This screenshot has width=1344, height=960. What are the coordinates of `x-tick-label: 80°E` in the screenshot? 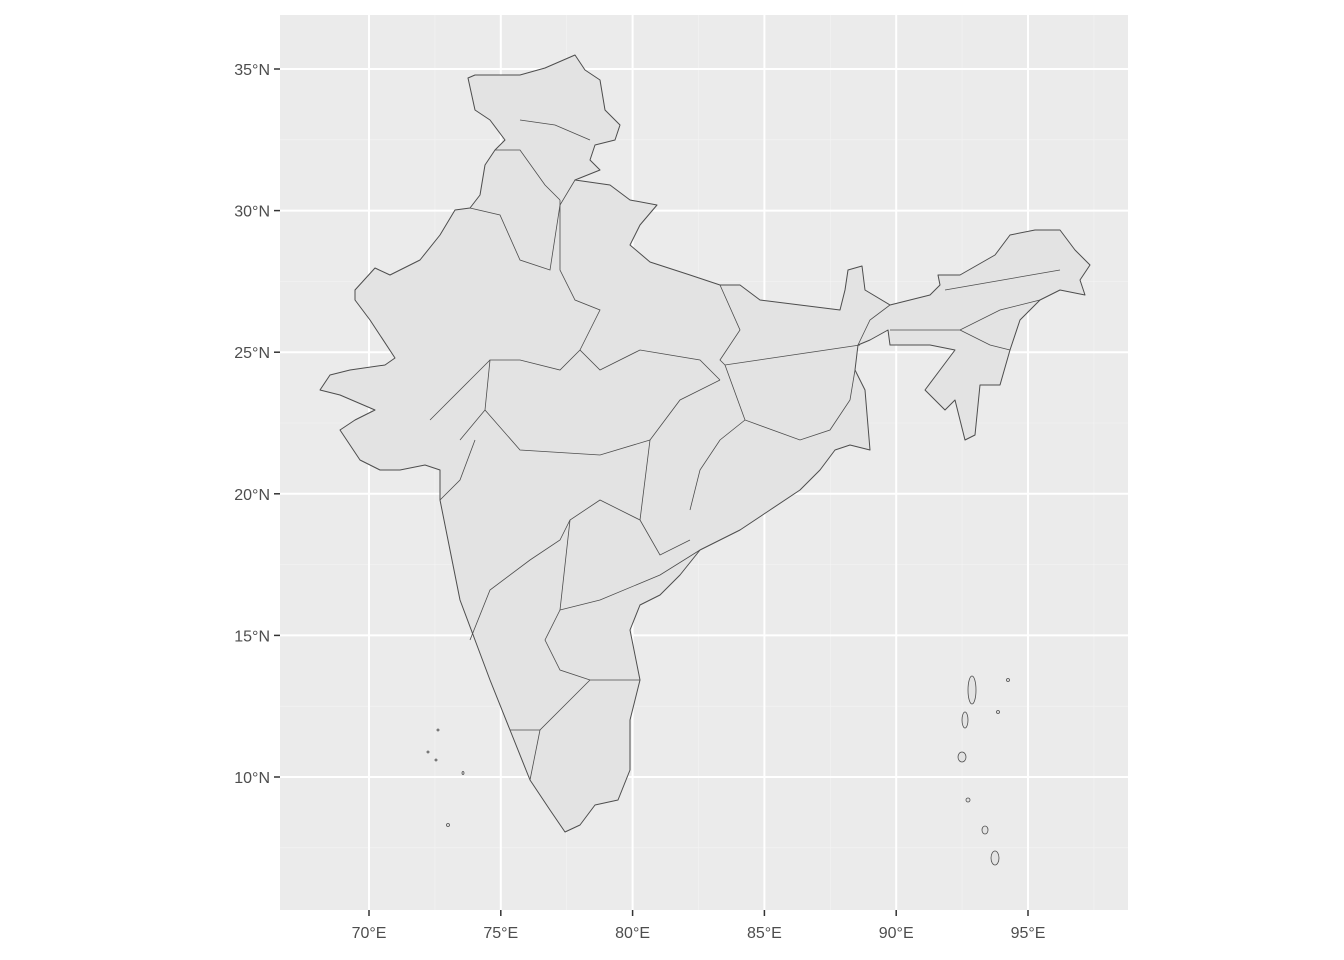 It's located at (632, 933).